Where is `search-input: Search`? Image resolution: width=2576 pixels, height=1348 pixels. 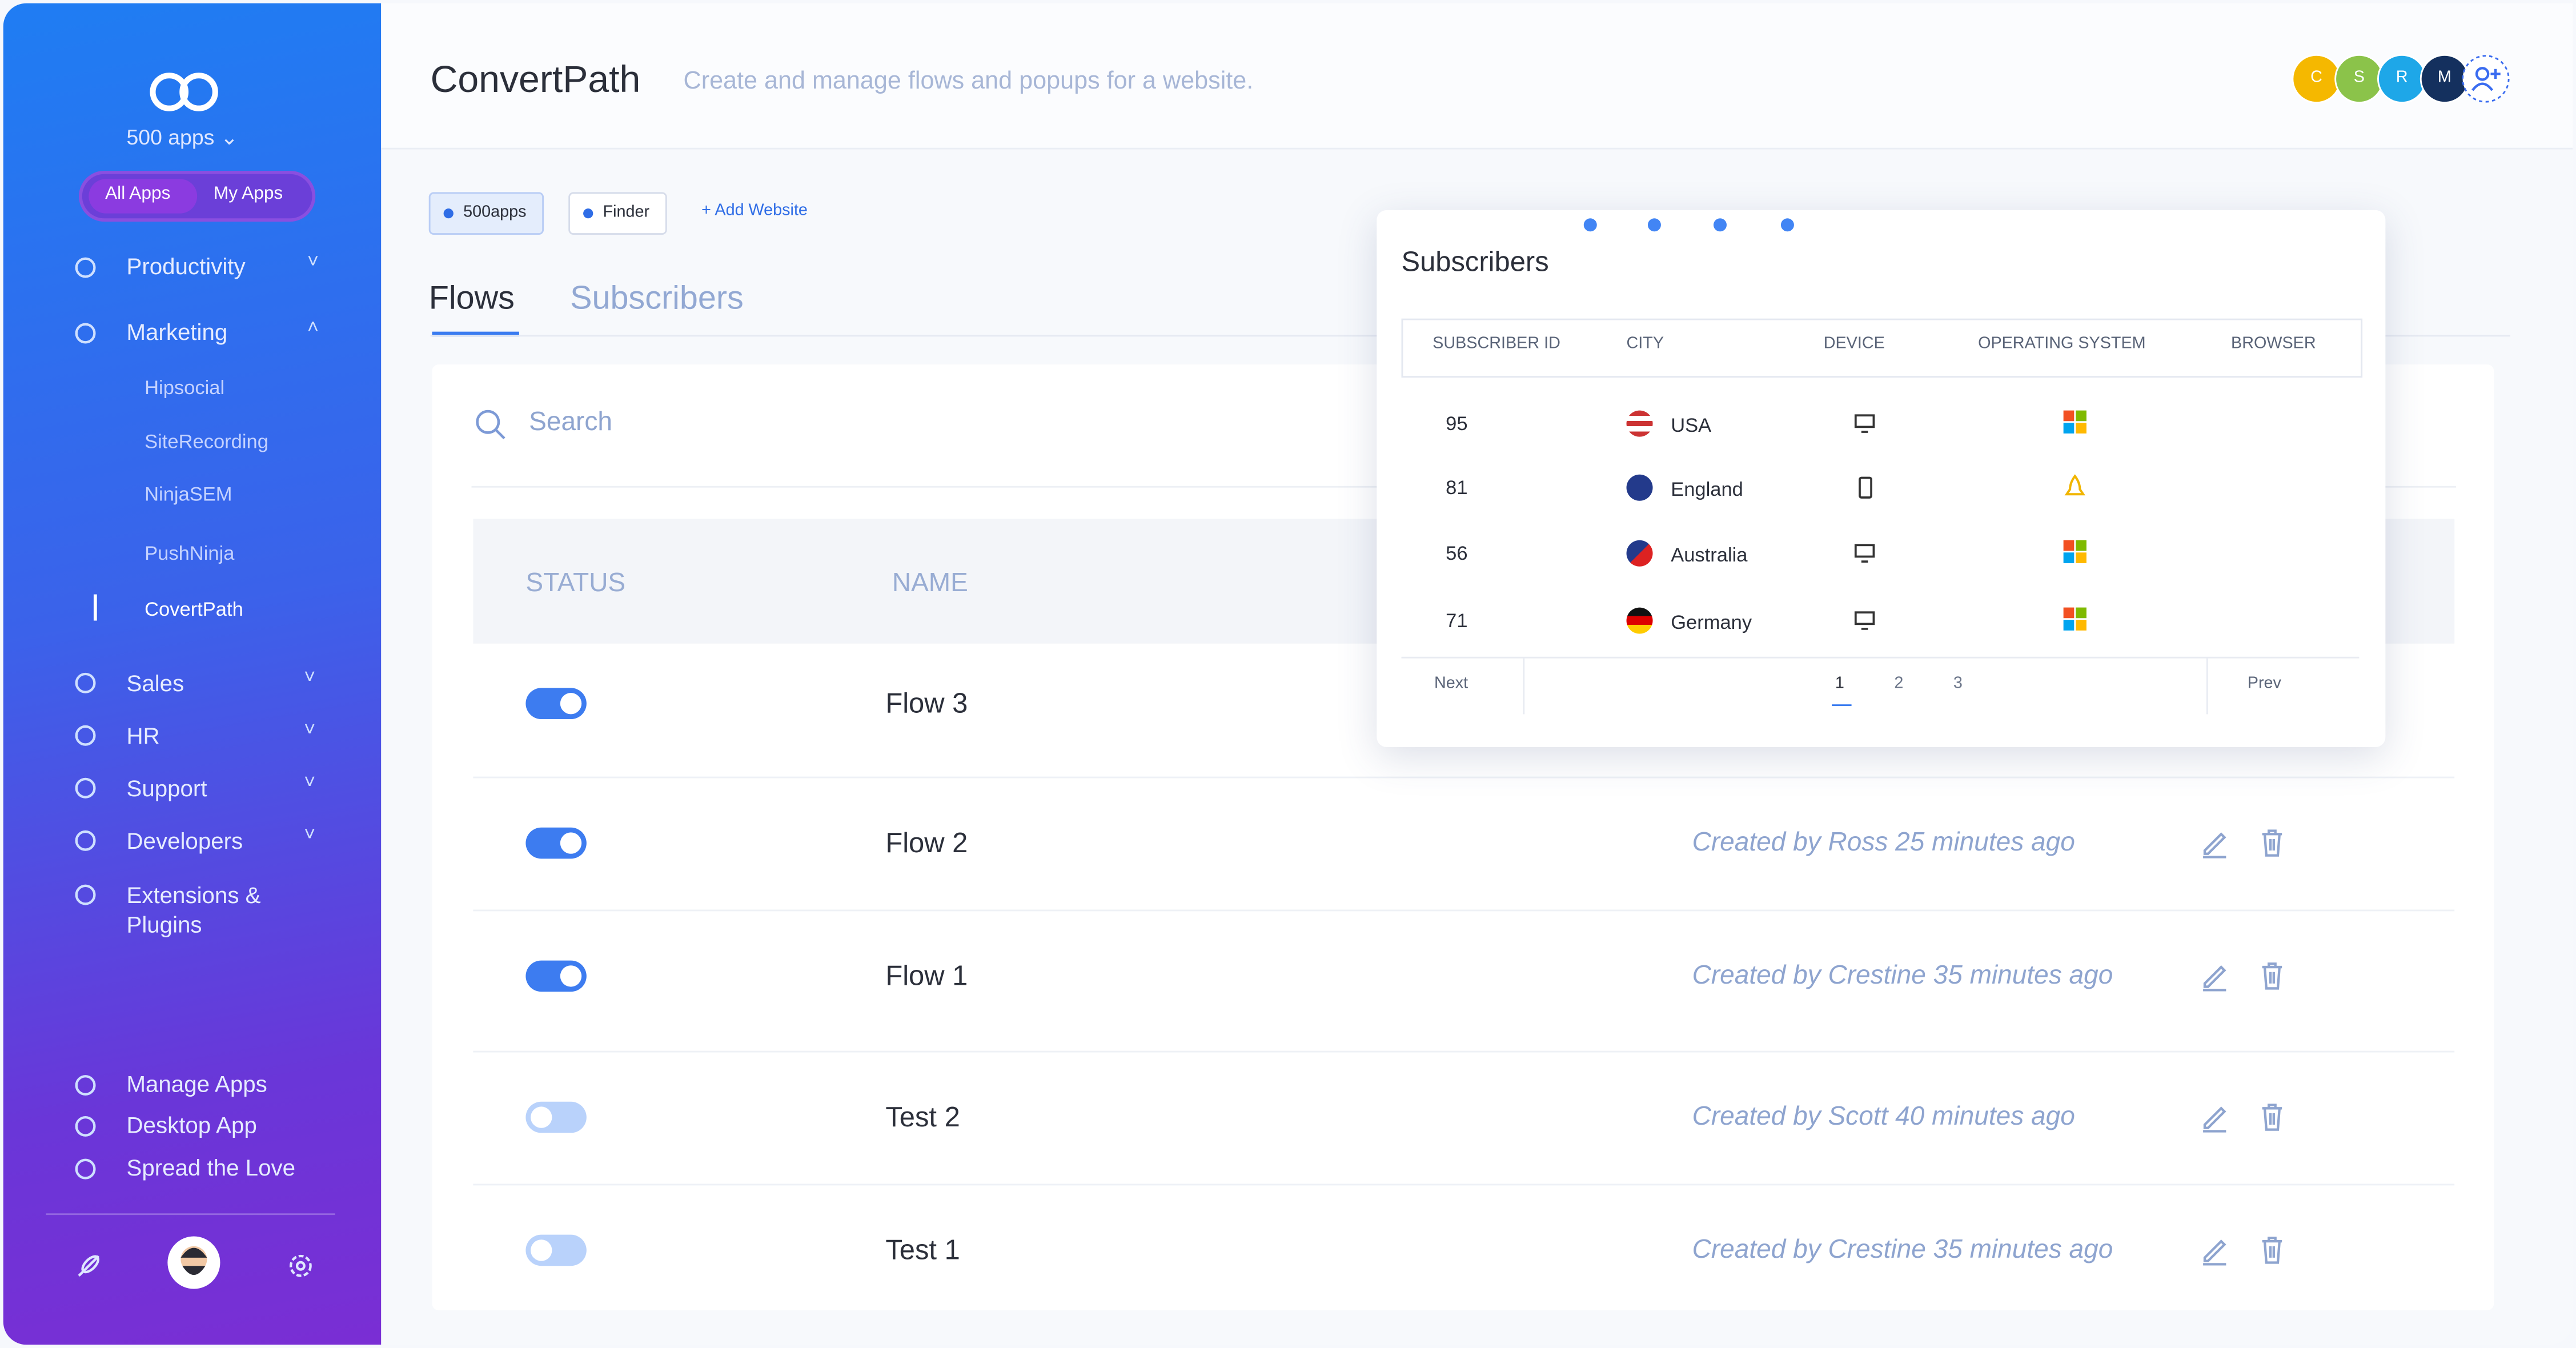
search-input: Search is located at coordinates (570, 424).